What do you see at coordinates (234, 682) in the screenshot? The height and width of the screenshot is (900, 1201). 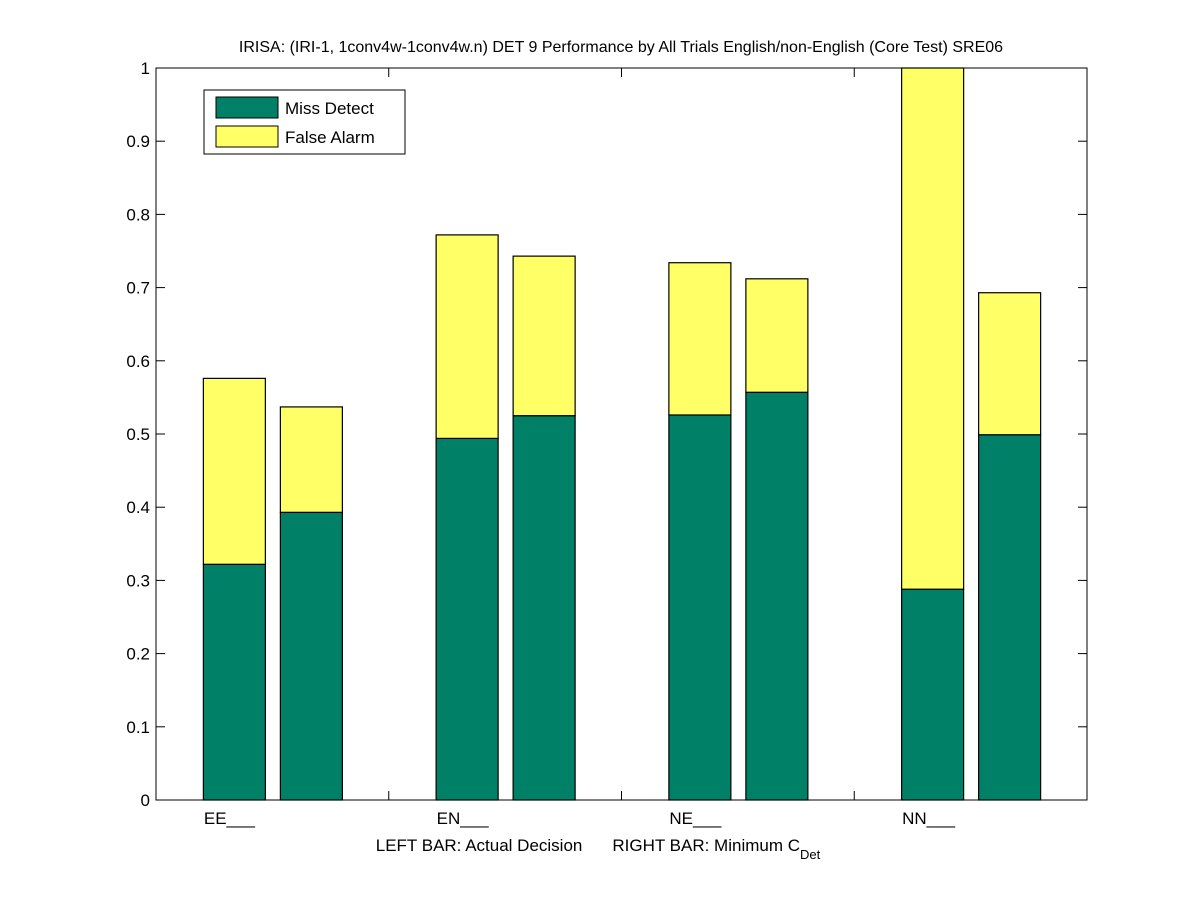 I see `bar-ee-actual-miss-detect` at bounding box center [234, 682].